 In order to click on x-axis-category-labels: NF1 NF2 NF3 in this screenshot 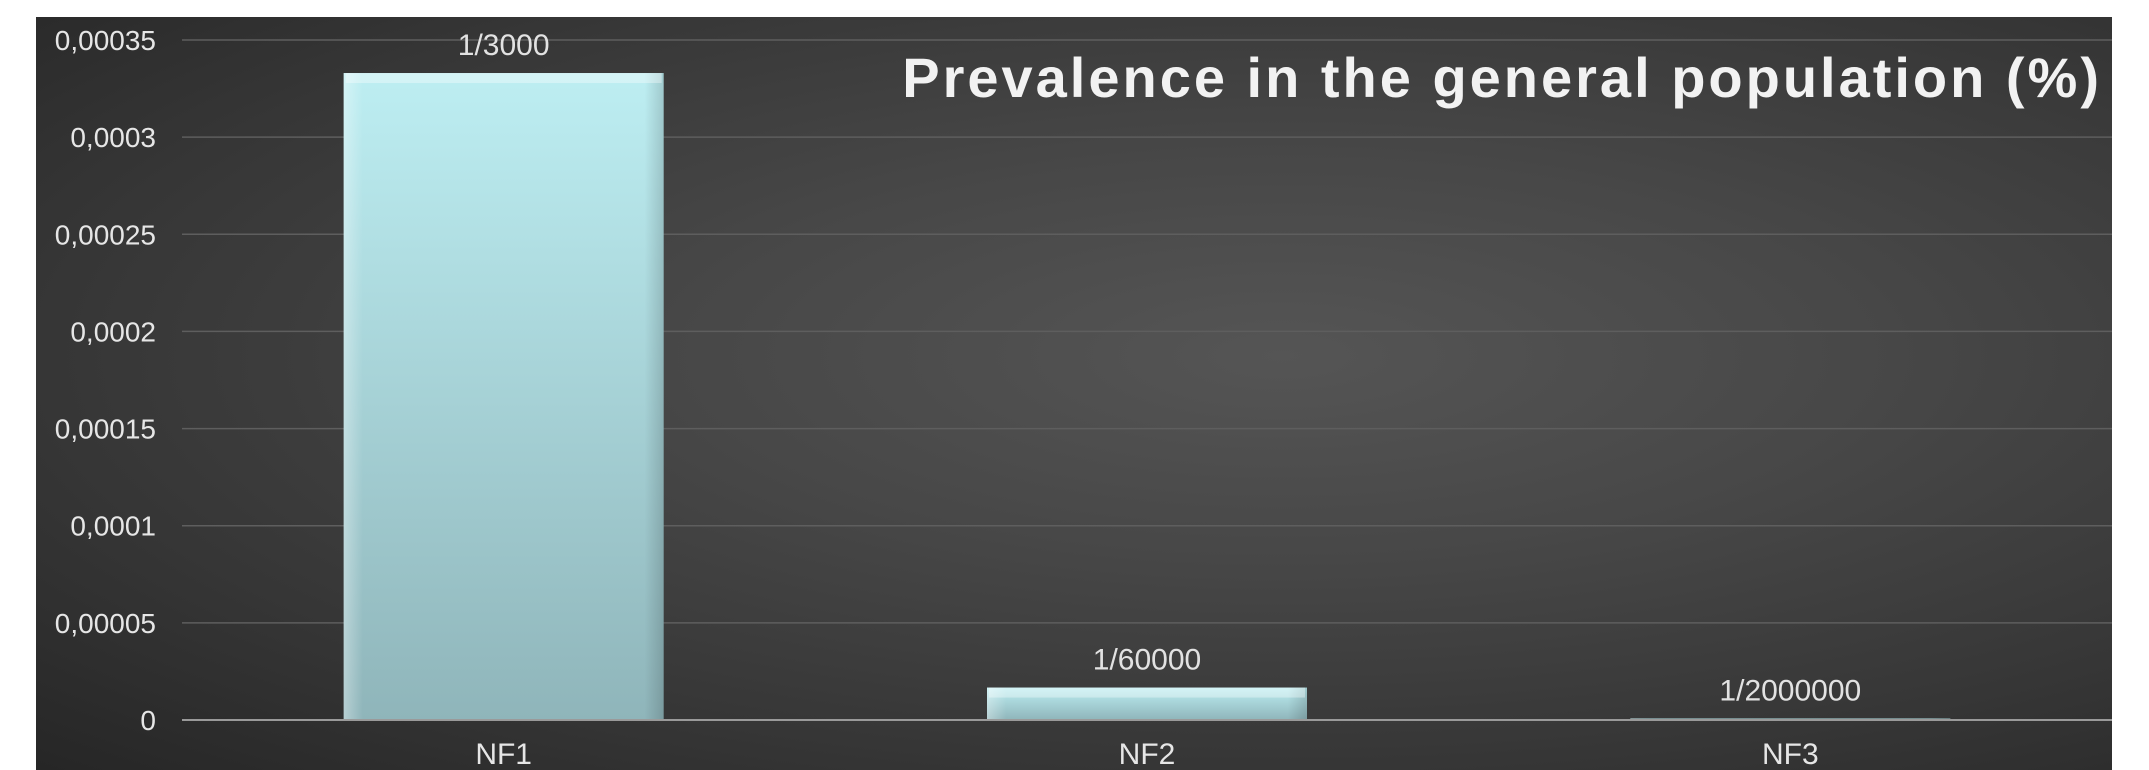, I will do `click(1146, 754)`.